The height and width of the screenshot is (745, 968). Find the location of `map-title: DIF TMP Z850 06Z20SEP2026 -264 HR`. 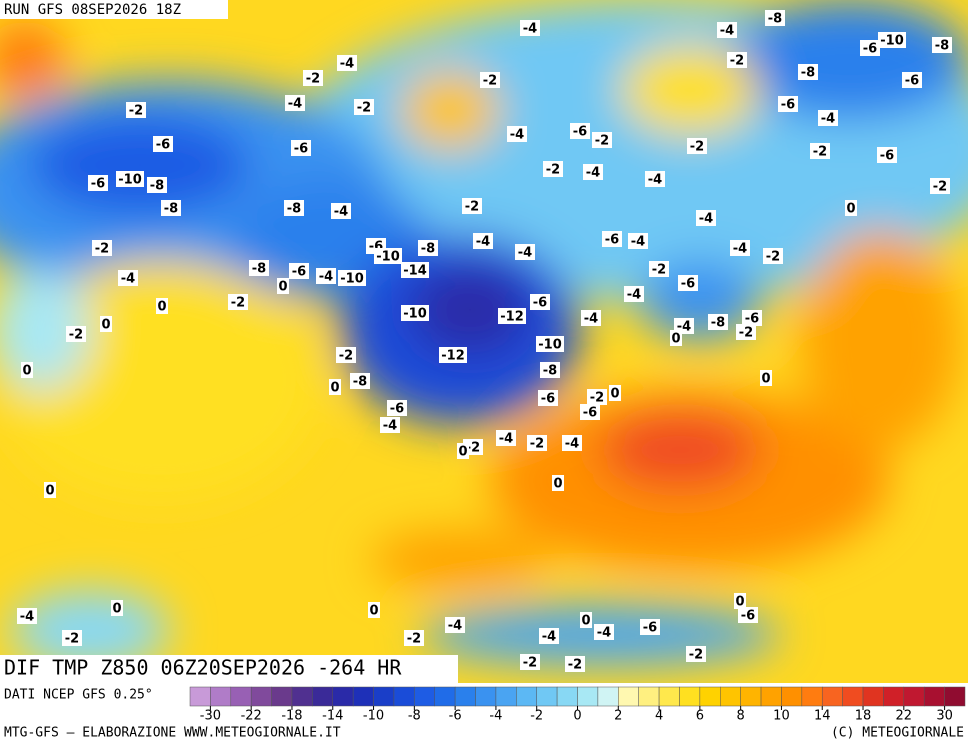

map-title: DIF TMP Z850 06Z20SEP2026 -264 HR is located at coordinates (203, 668).